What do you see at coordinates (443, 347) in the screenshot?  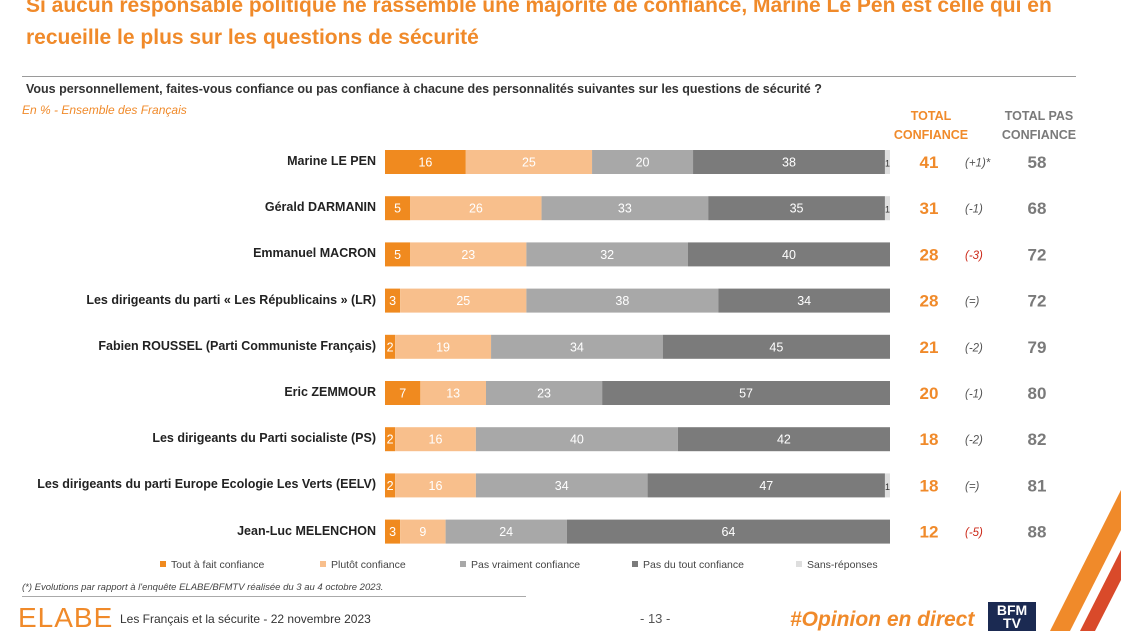 I see `bar-value-label: 19` at bounding box center [443, 347].